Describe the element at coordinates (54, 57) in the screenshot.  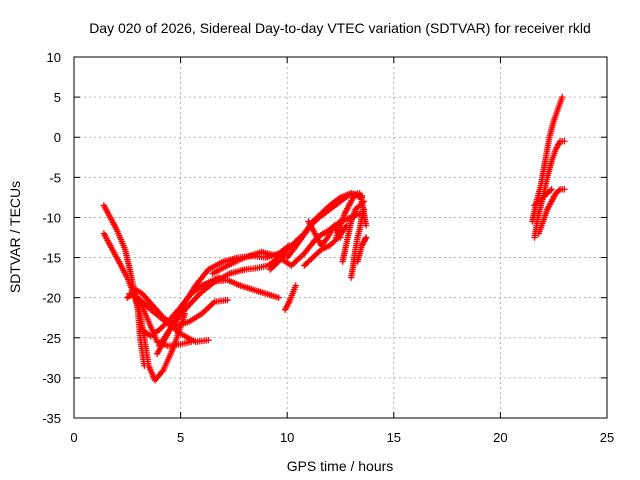
I see `y-tick-label: 10` at that location.